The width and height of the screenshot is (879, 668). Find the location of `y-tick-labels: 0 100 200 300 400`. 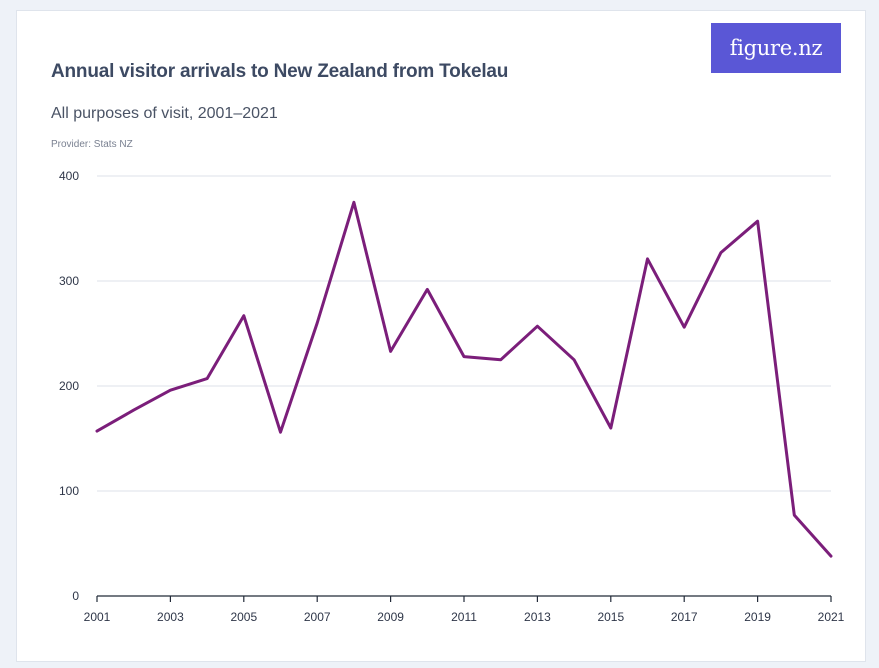

y-tick-labels: 0 100 200 300 400 is located at coordinates (69, 386).